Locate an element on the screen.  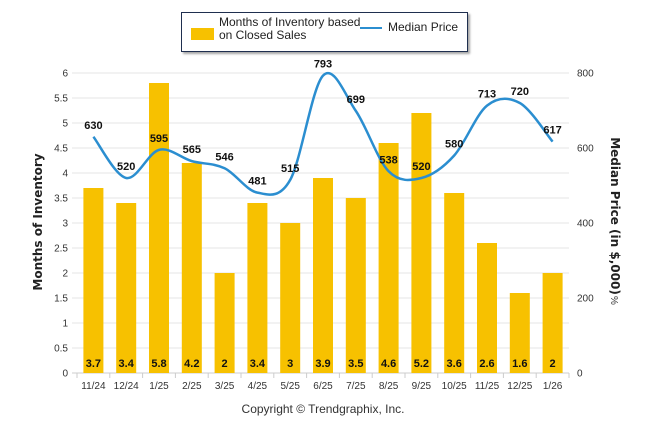
left-axis-tick-label: 2.5 is located at coordinates (61, 249).